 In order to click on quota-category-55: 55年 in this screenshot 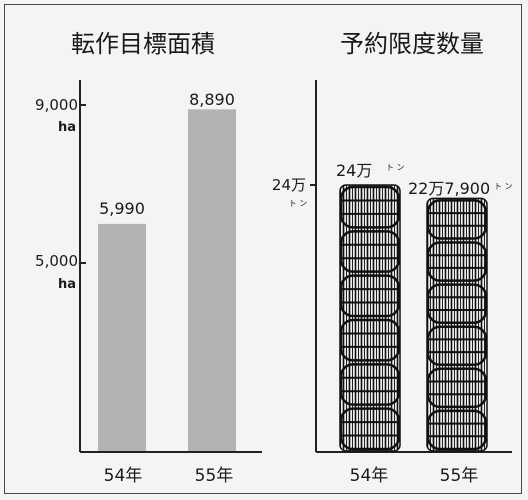, I will do `click(459, 476)`.